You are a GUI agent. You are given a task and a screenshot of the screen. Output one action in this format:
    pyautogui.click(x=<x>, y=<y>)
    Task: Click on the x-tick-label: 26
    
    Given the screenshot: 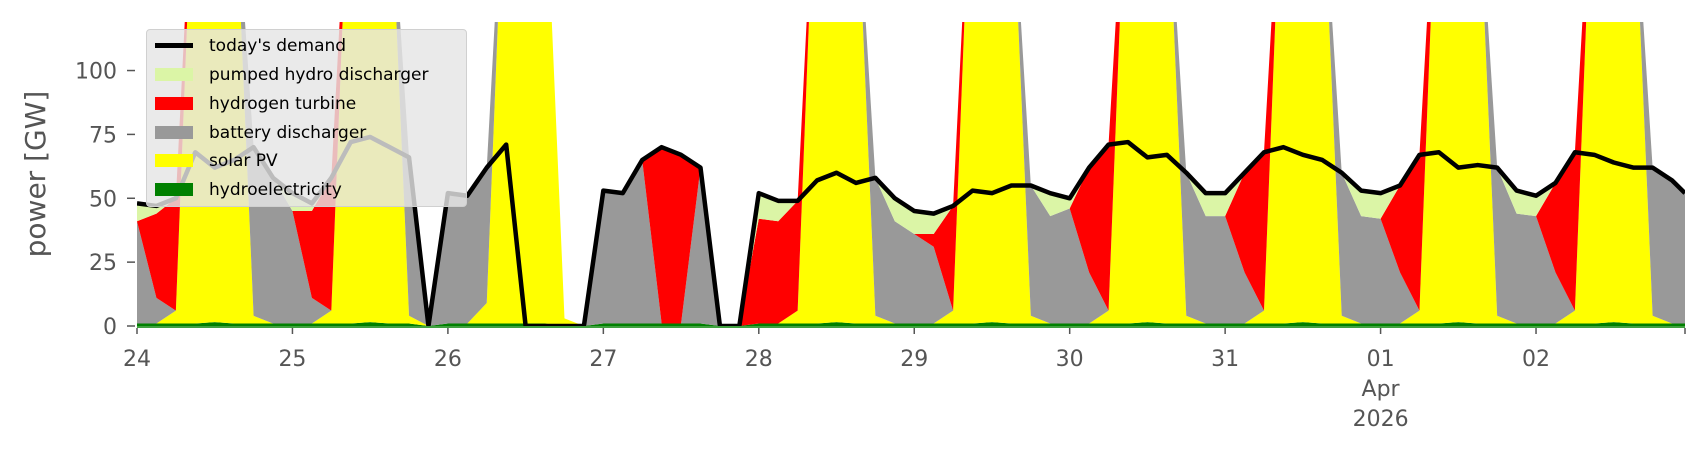 What is the action you would take?
    pyautogui.click(x=448, y=359)
    